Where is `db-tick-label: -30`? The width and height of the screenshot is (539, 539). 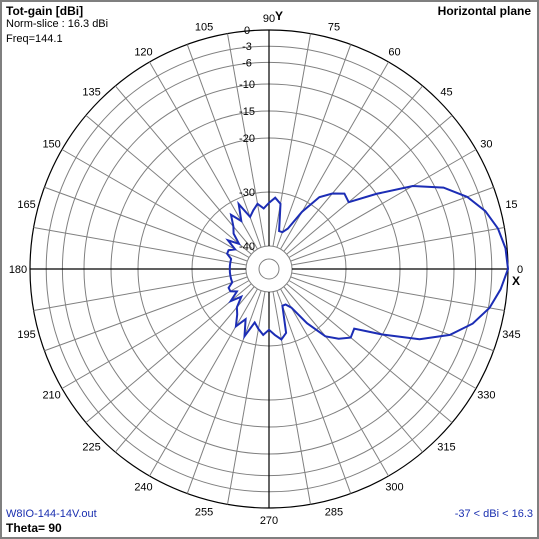
db-tick-label: -30 is located at coordinates (247, 193).